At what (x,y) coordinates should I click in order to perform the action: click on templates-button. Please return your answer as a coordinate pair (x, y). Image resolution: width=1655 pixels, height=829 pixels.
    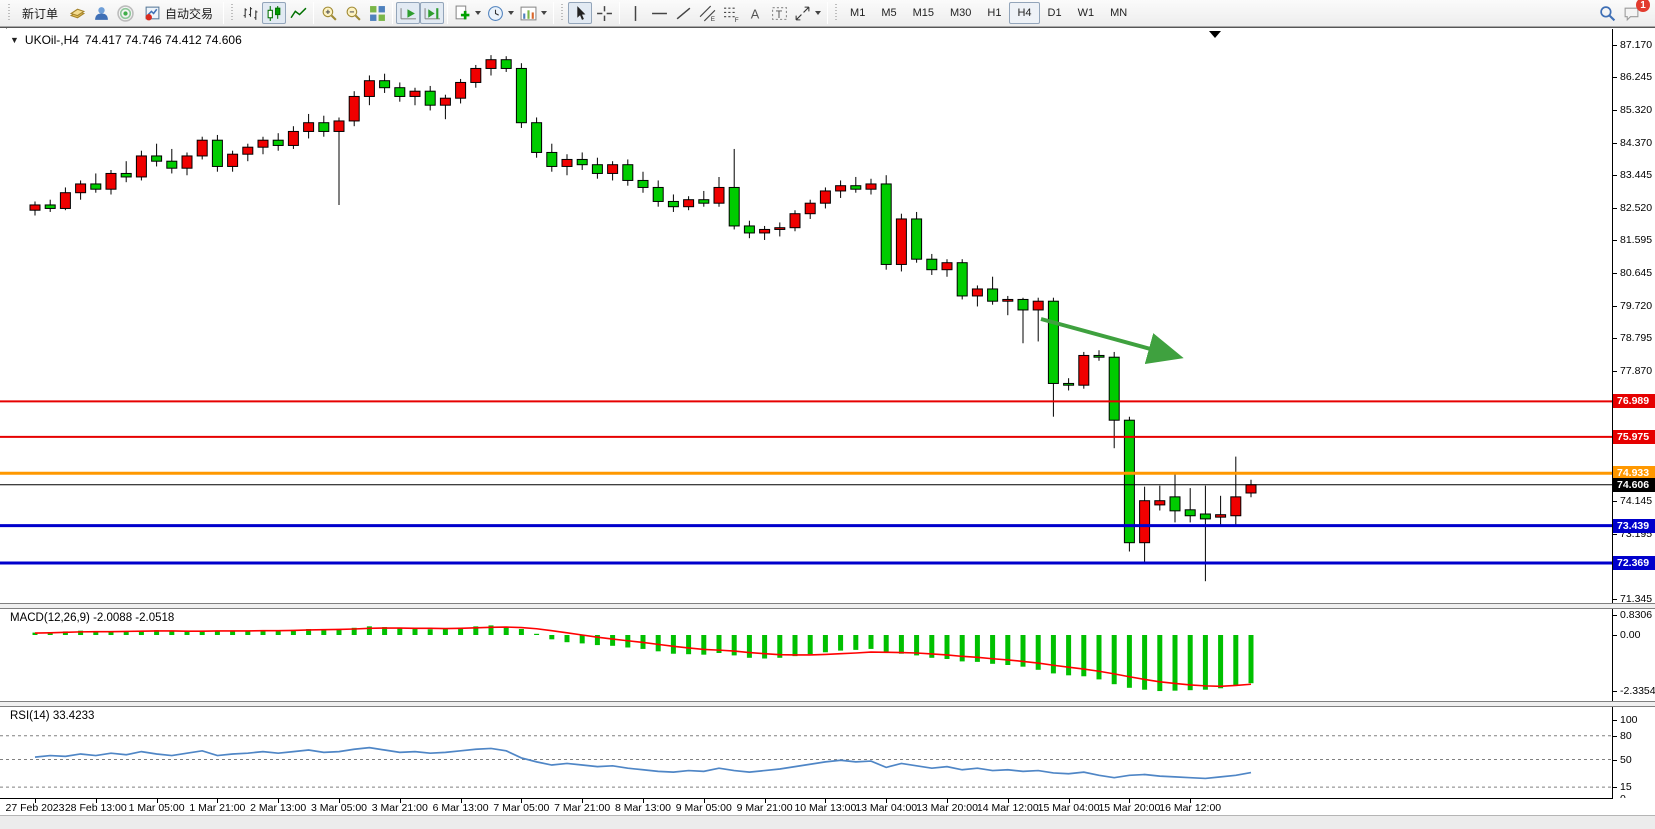
    Looking at the image, I should click on (533, 13).